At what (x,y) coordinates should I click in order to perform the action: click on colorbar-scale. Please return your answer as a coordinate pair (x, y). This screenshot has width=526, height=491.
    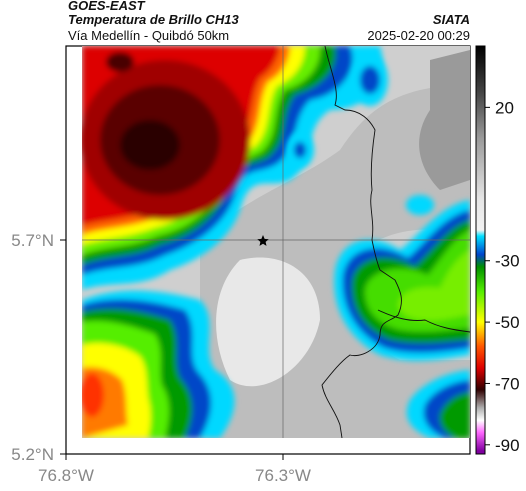
    Looking at the image, I should click on (480, 250).